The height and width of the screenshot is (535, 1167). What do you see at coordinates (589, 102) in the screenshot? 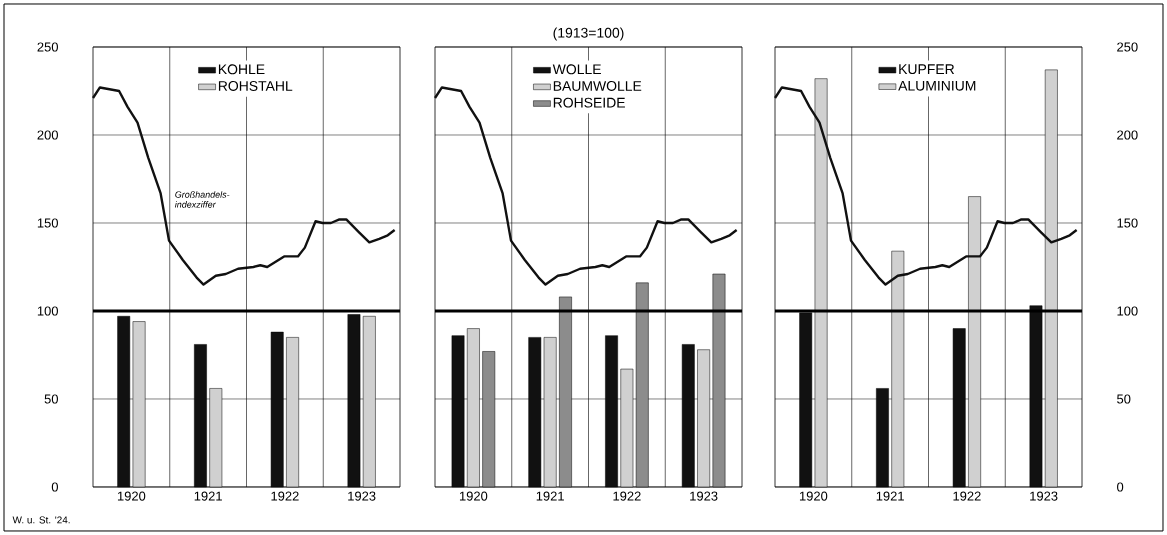
I see `legend-label: ROHSEIDE` at bounding box center [589, 102].